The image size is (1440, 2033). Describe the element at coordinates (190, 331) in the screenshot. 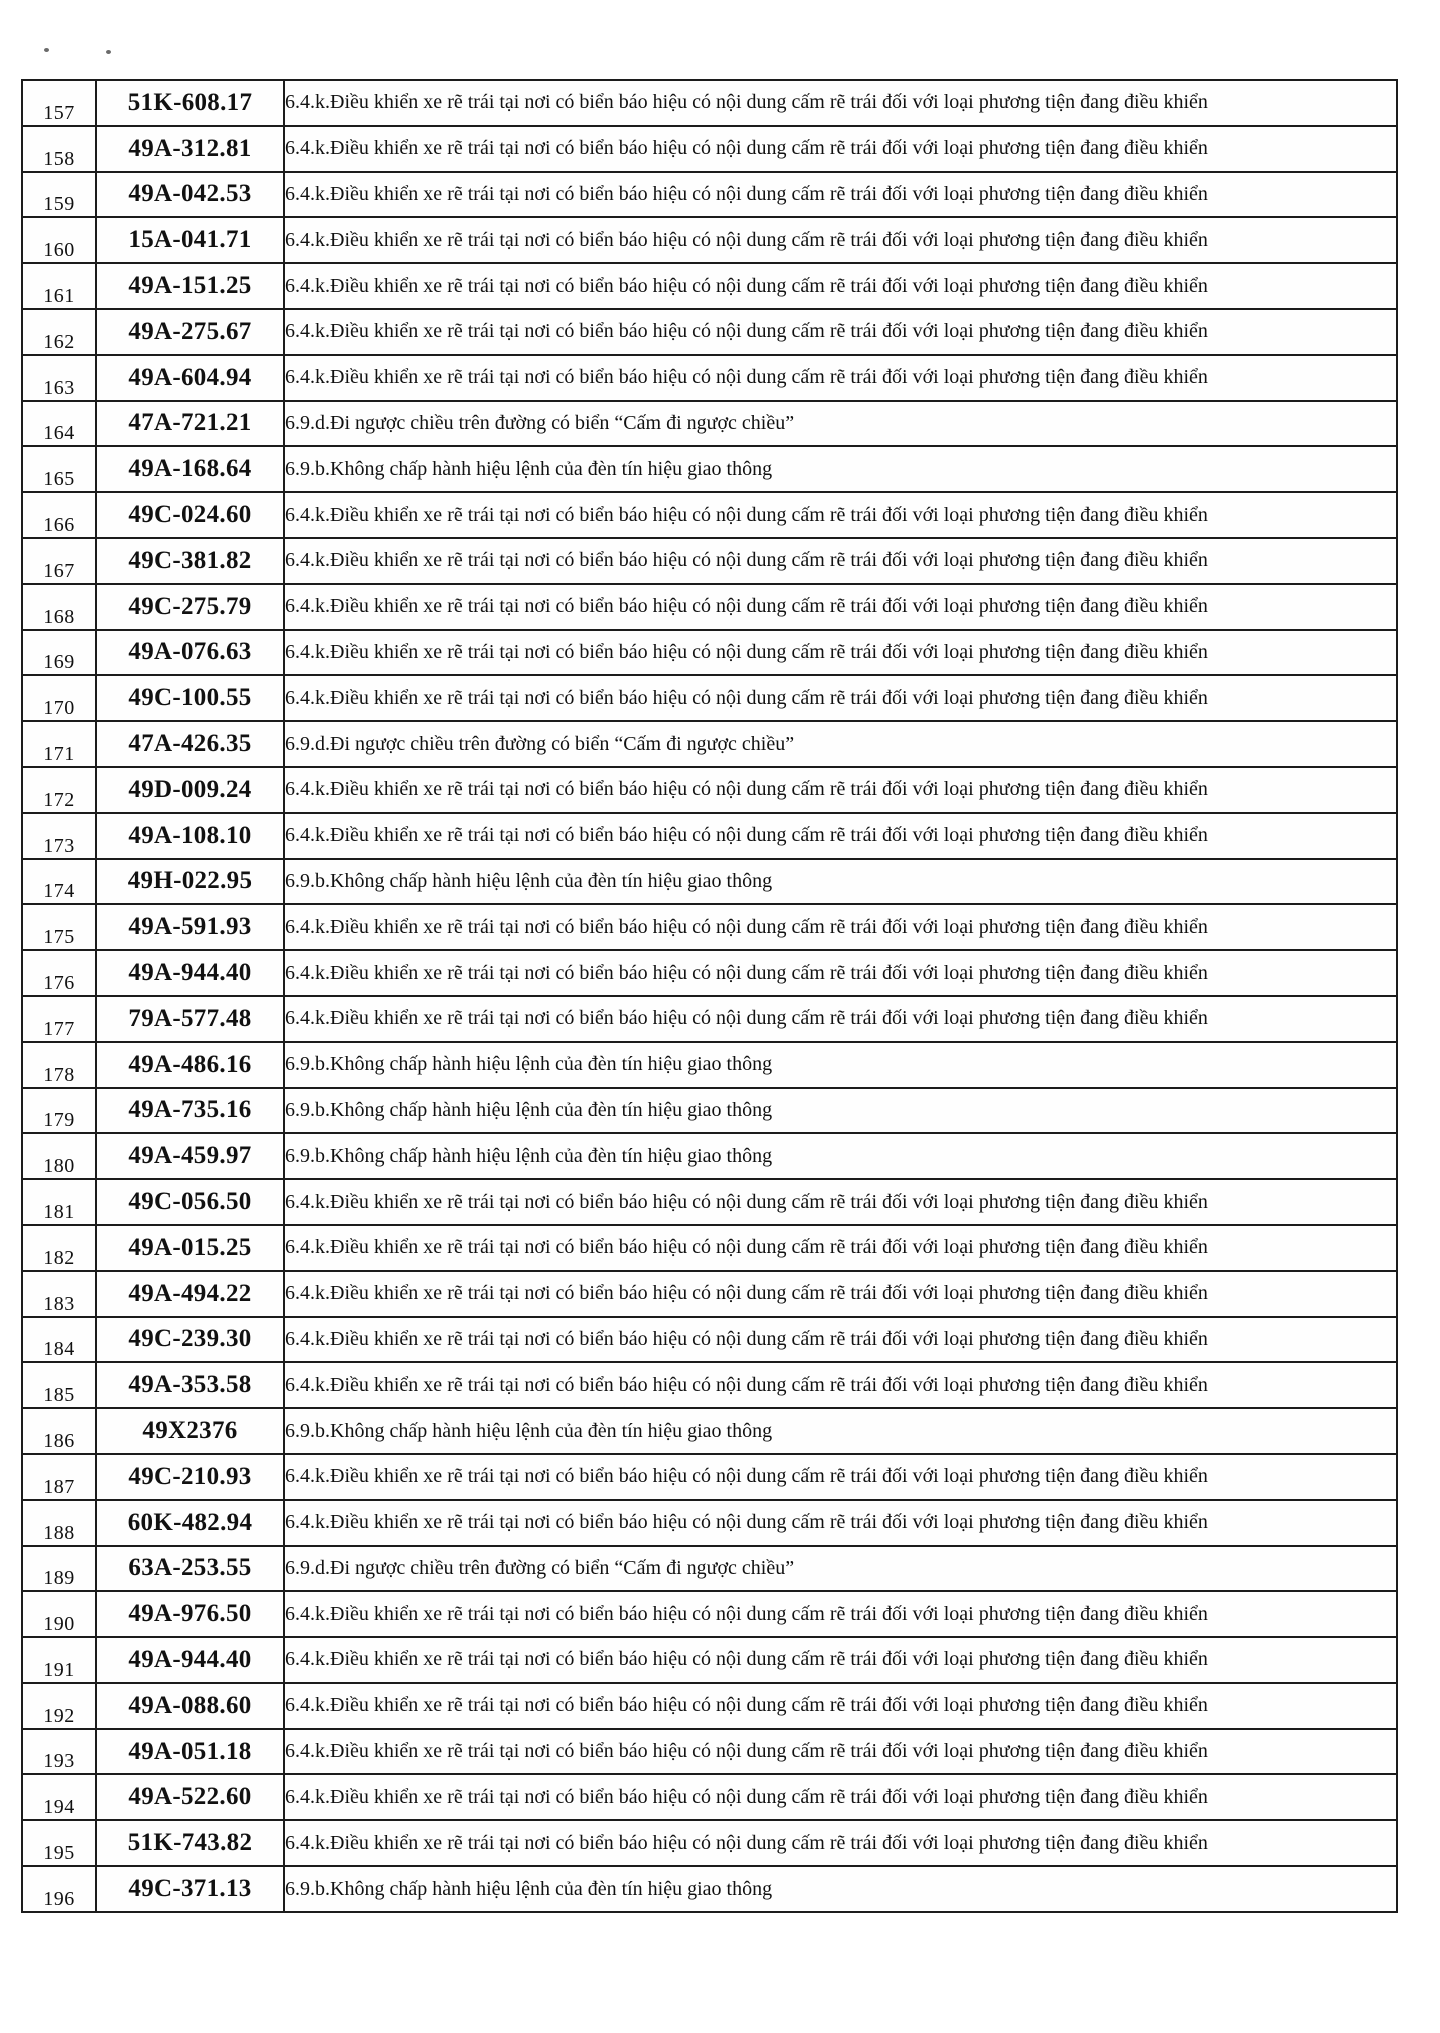

I see `license-plate: 49A-275.67` at that location.